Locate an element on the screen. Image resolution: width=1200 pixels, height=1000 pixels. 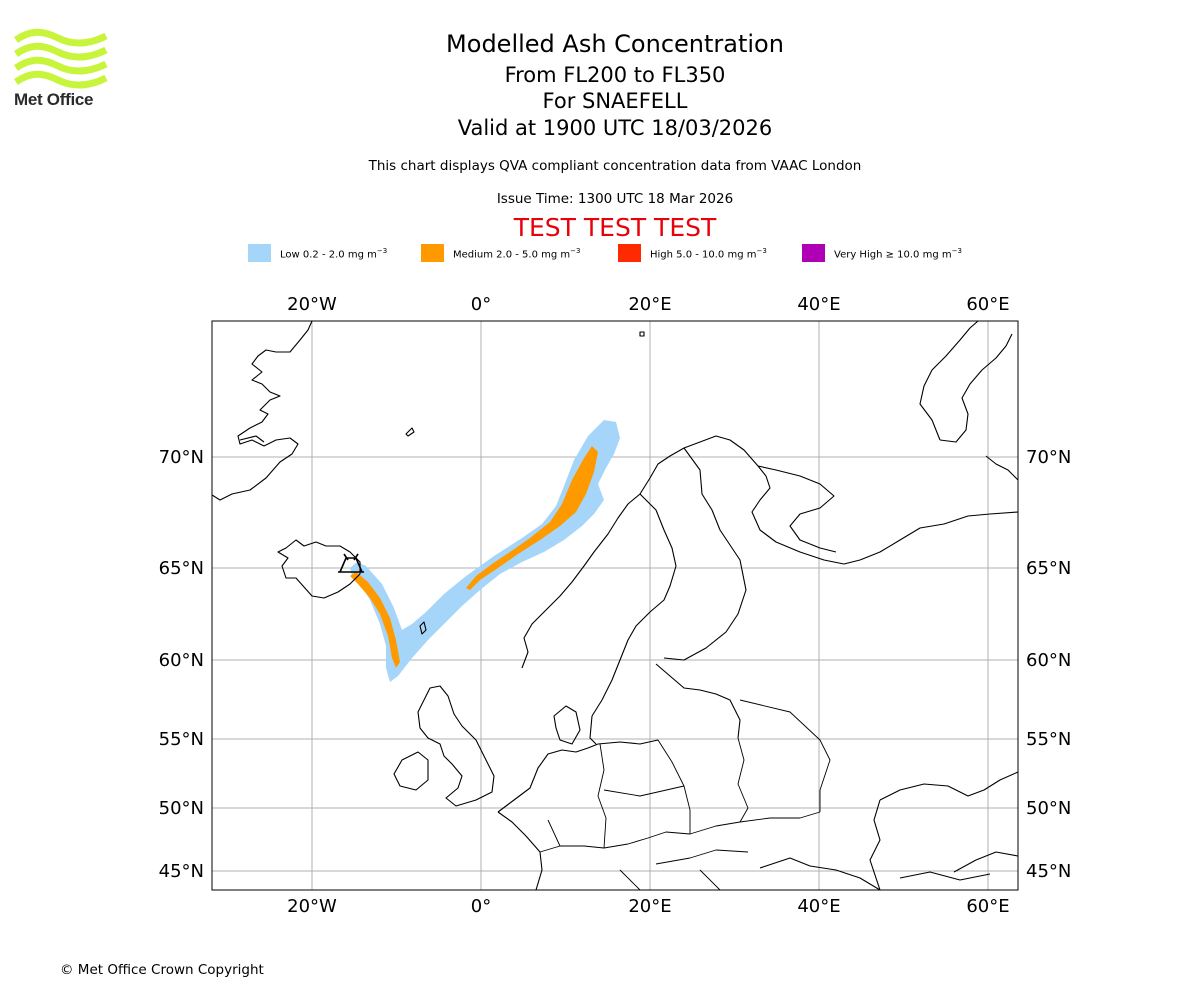
lon-label-top-40e: 40°E is located at coordinates (818, 304).